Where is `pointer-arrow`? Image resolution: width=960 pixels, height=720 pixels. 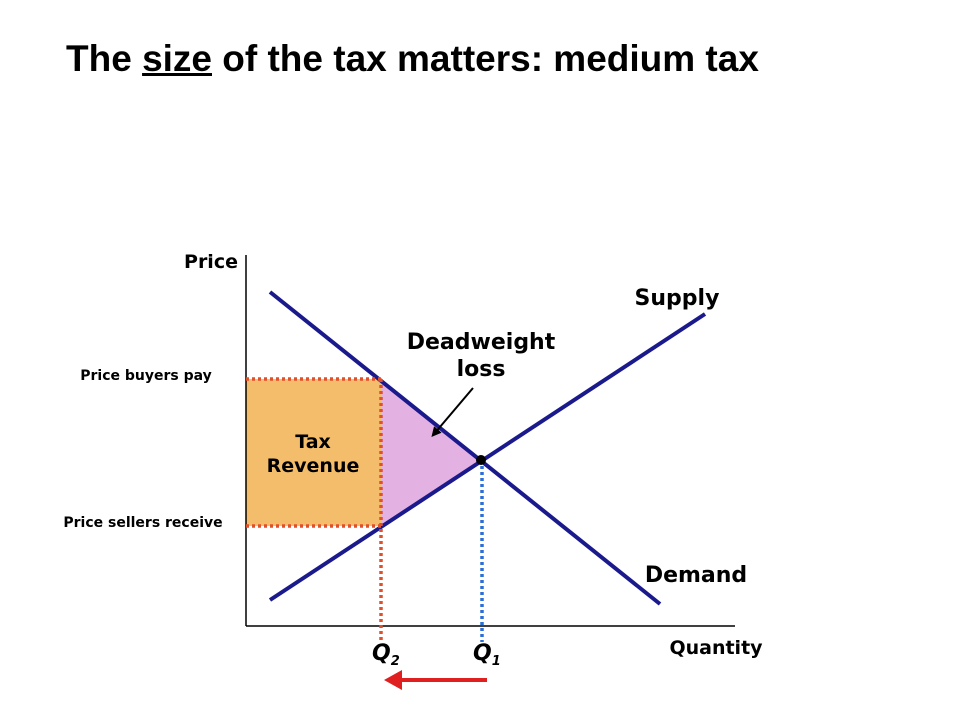
pointer-arrow is located at coordinates (452, 412).